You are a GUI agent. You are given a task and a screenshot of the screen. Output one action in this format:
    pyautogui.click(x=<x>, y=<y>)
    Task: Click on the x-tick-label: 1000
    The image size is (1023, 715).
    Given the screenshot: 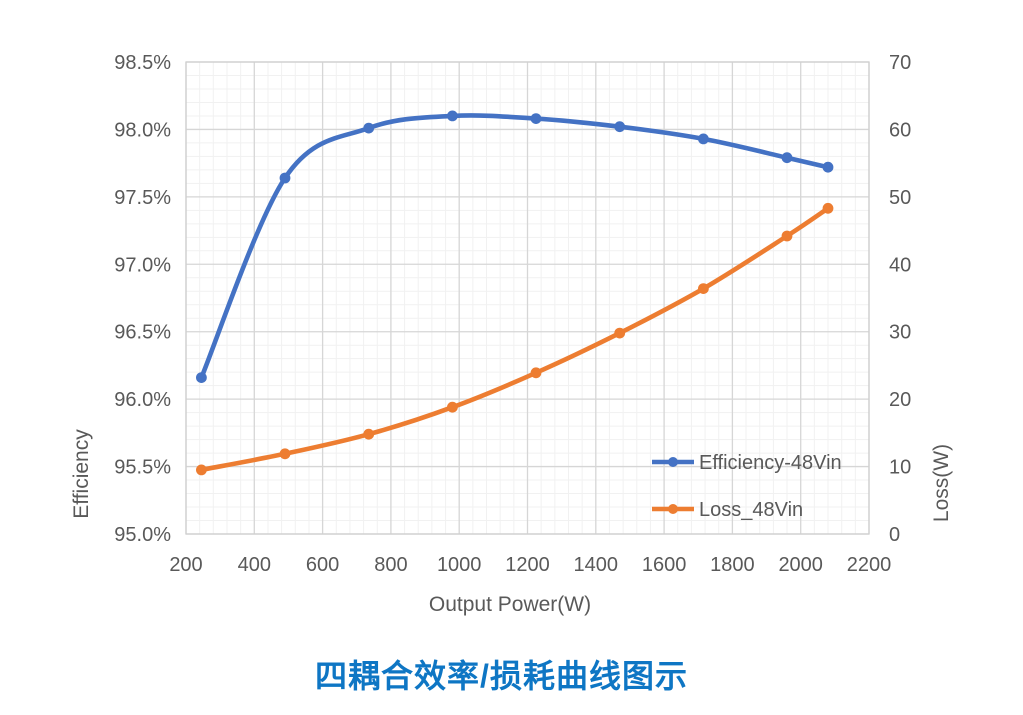 What is the action you would take?
    pyautogui.click(x=459, y=565)
    